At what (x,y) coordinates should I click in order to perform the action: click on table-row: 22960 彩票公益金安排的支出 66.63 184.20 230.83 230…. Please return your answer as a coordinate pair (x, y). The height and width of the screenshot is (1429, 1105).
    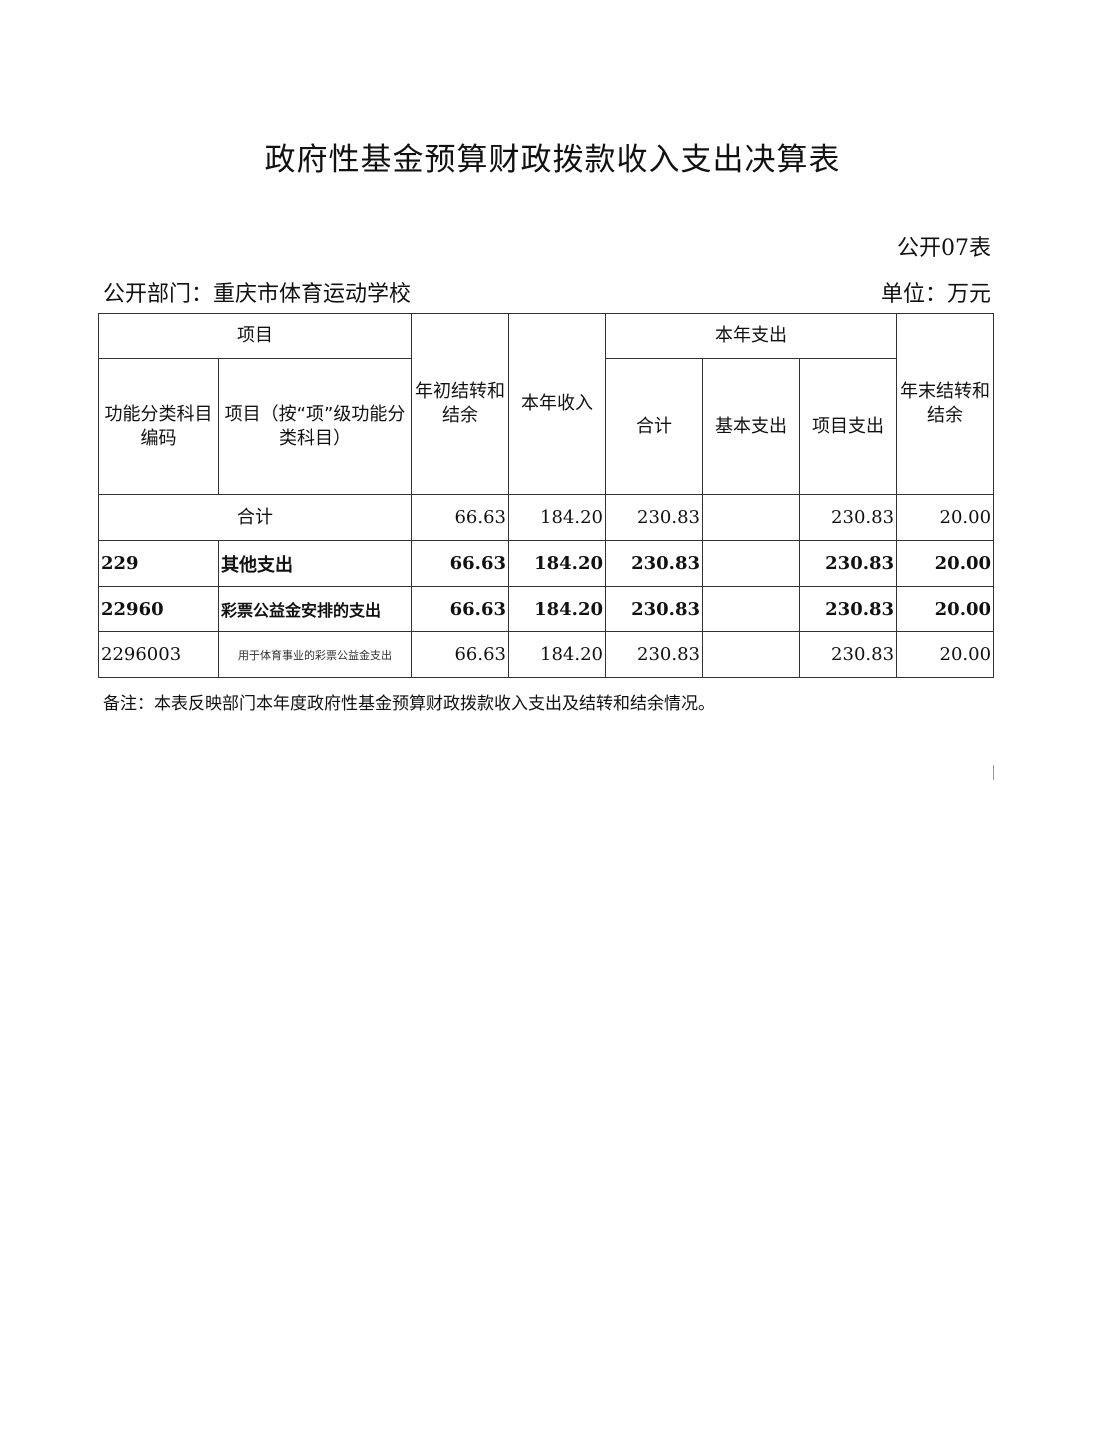
    Looking at the image, I should click on (546, 609).